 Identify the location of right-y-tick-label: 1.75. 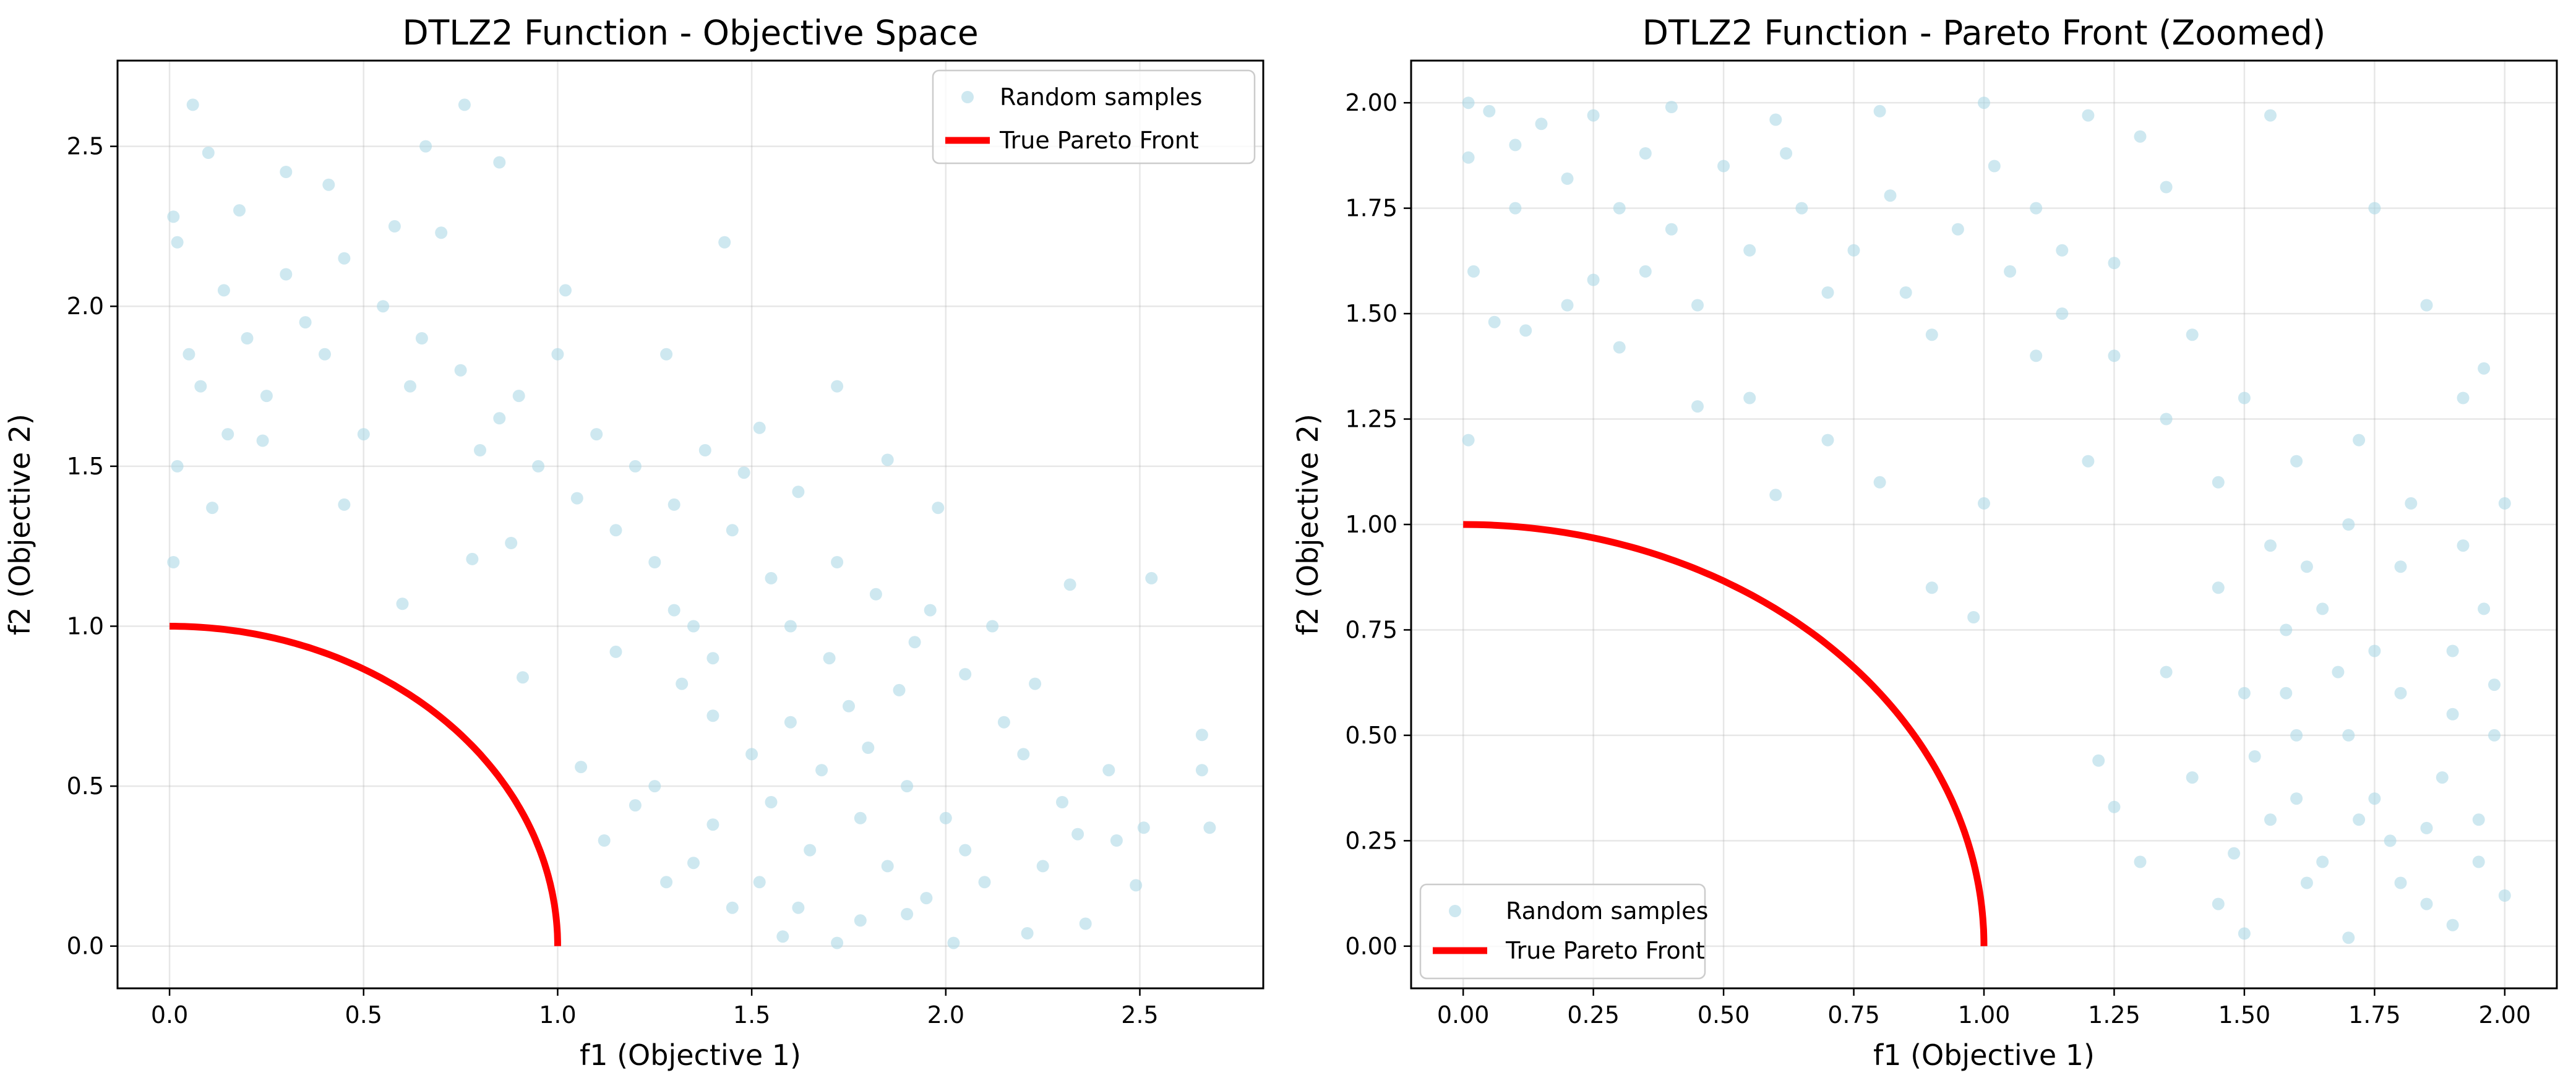
(1371, 209).